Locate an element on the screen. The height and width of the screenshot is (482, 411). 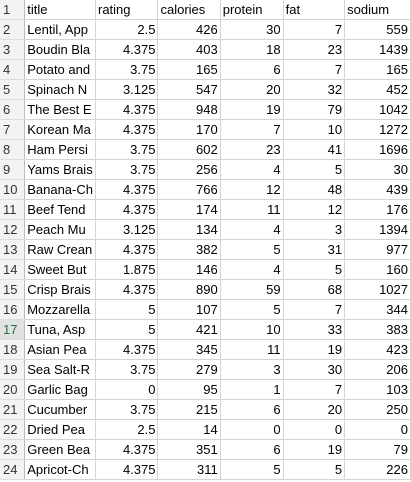
header-cell-sodium: sodium is located at coordinates (377, 10).